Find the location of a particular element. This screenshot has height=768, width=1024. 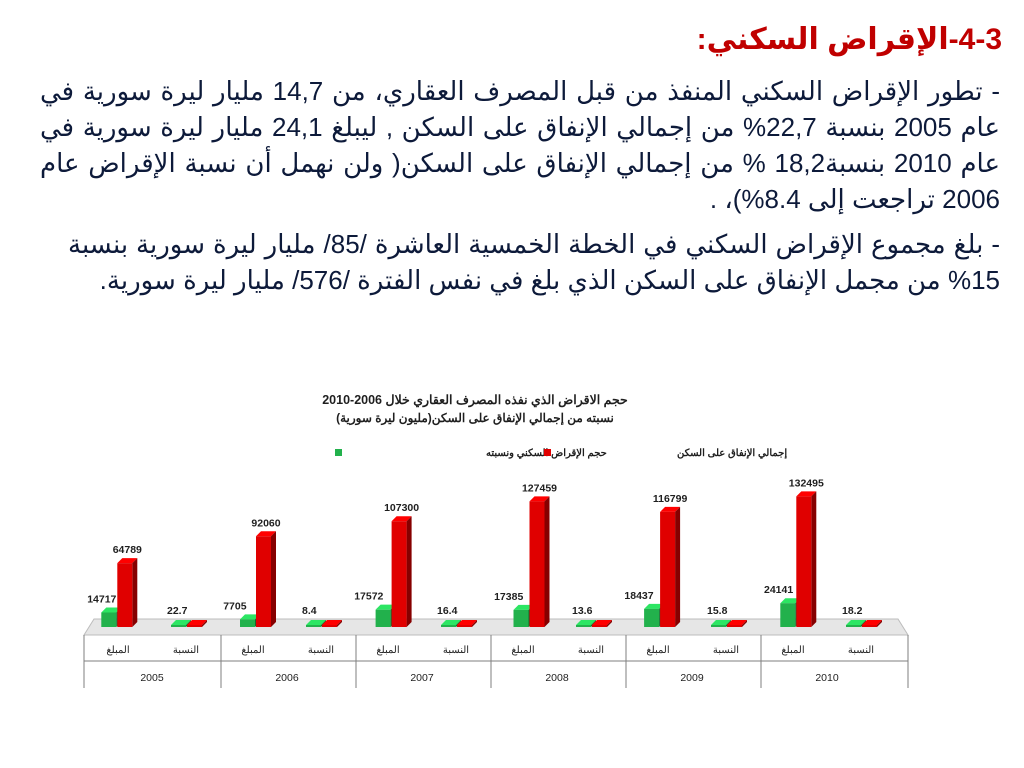

tick-label-ratio-2006: النسبة is located at coordinates (321, 650).